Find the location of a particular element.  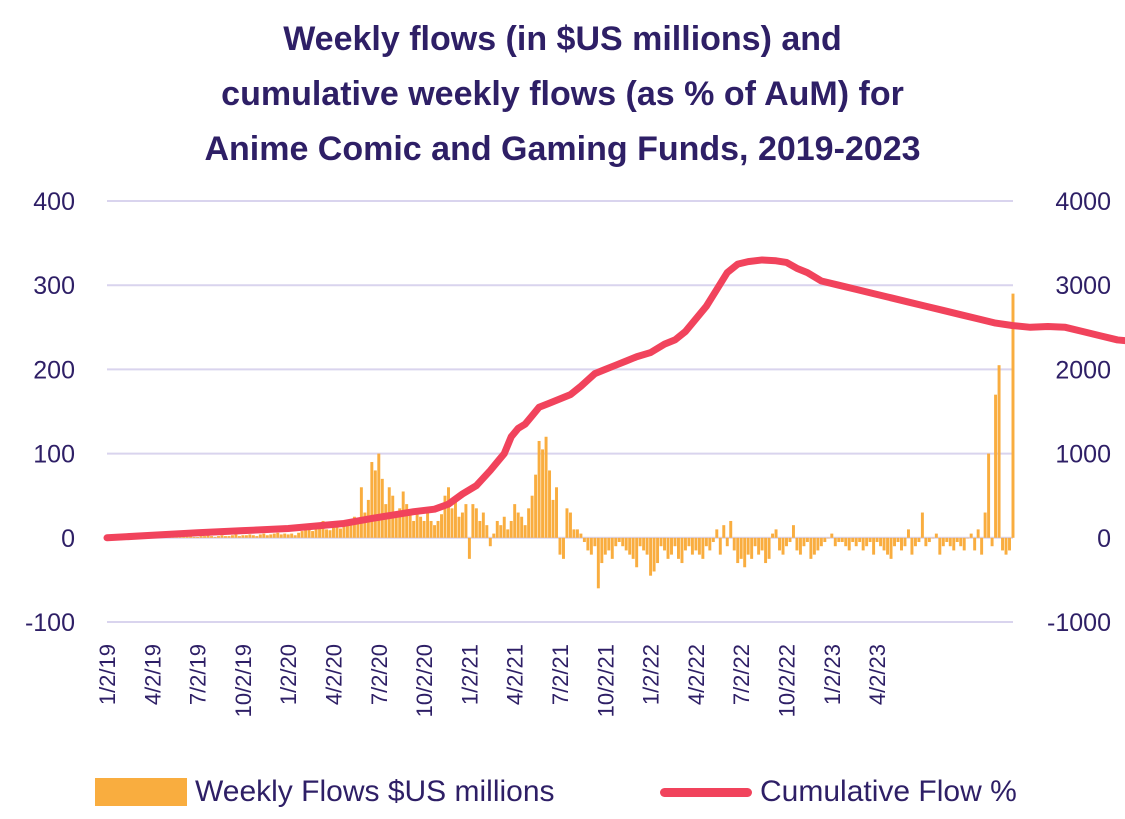

x-tick-label: 1/2/19 is located at coordinates (107, 674).